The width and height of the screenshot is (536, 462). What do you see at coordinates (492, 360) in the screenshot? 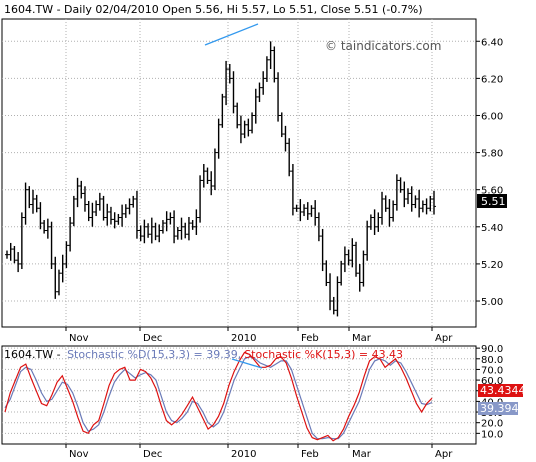
I see `stoch-y-tick: 80.0` at bounding box center [492, 360].